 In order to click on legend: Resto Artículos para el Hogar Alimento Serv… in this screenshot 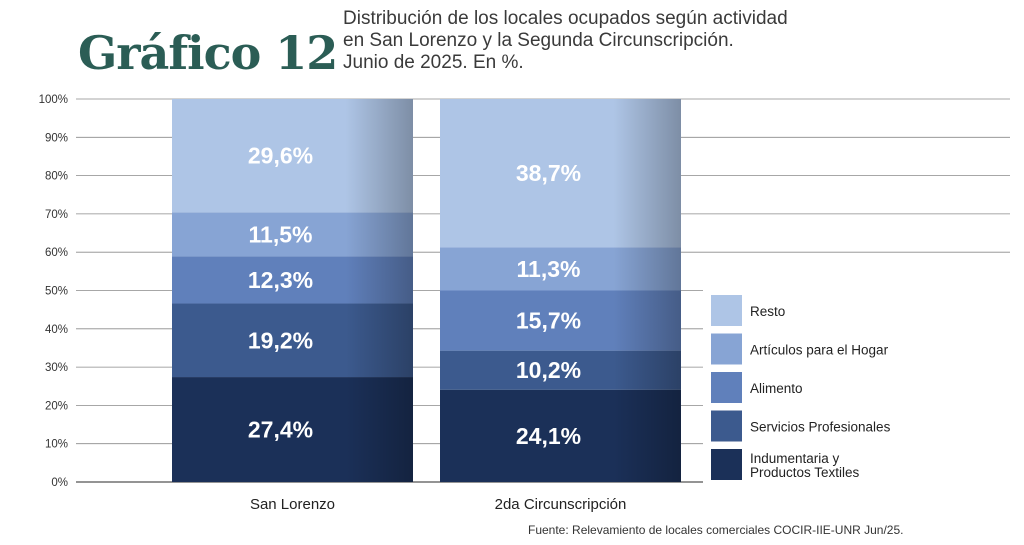, I will do `click(863, 387)`.